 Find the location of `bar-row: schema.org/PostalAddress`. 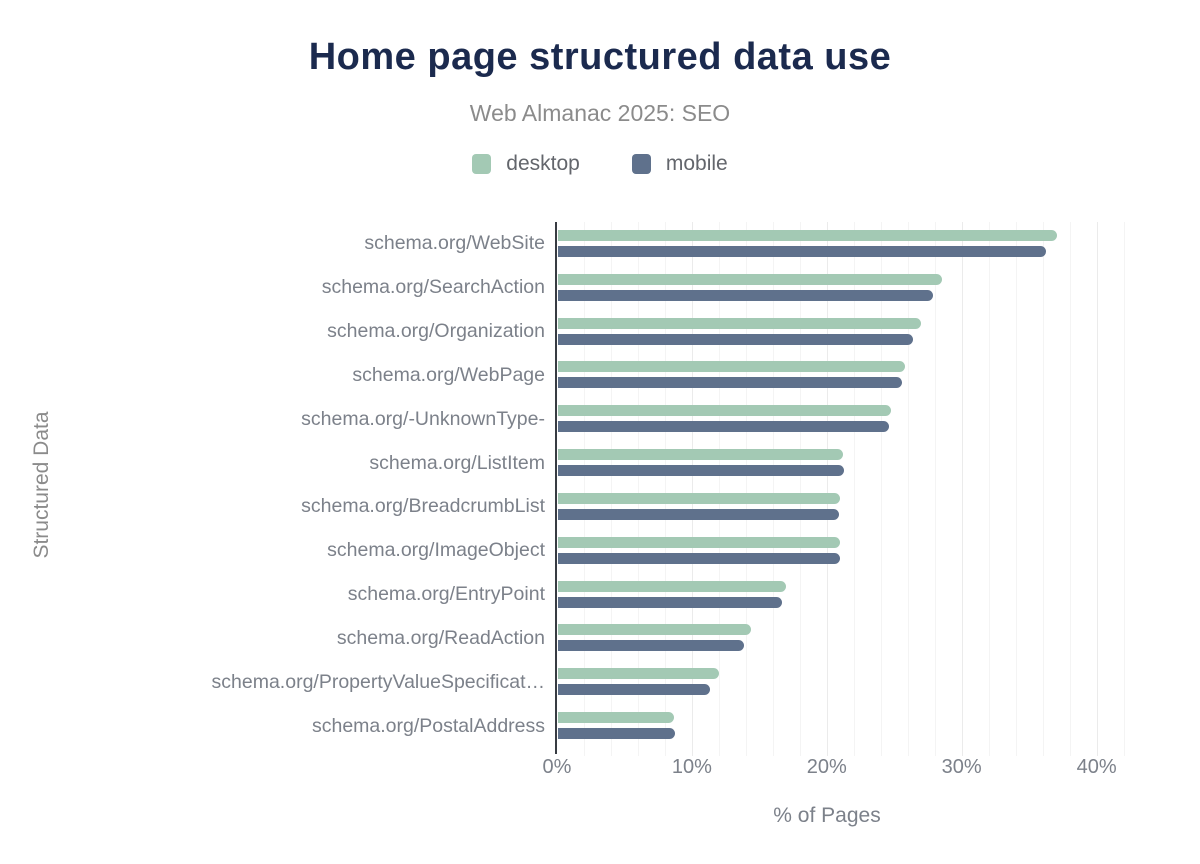

bar-row: schema.org/PostalAddress is located at coordinates (562, 726).